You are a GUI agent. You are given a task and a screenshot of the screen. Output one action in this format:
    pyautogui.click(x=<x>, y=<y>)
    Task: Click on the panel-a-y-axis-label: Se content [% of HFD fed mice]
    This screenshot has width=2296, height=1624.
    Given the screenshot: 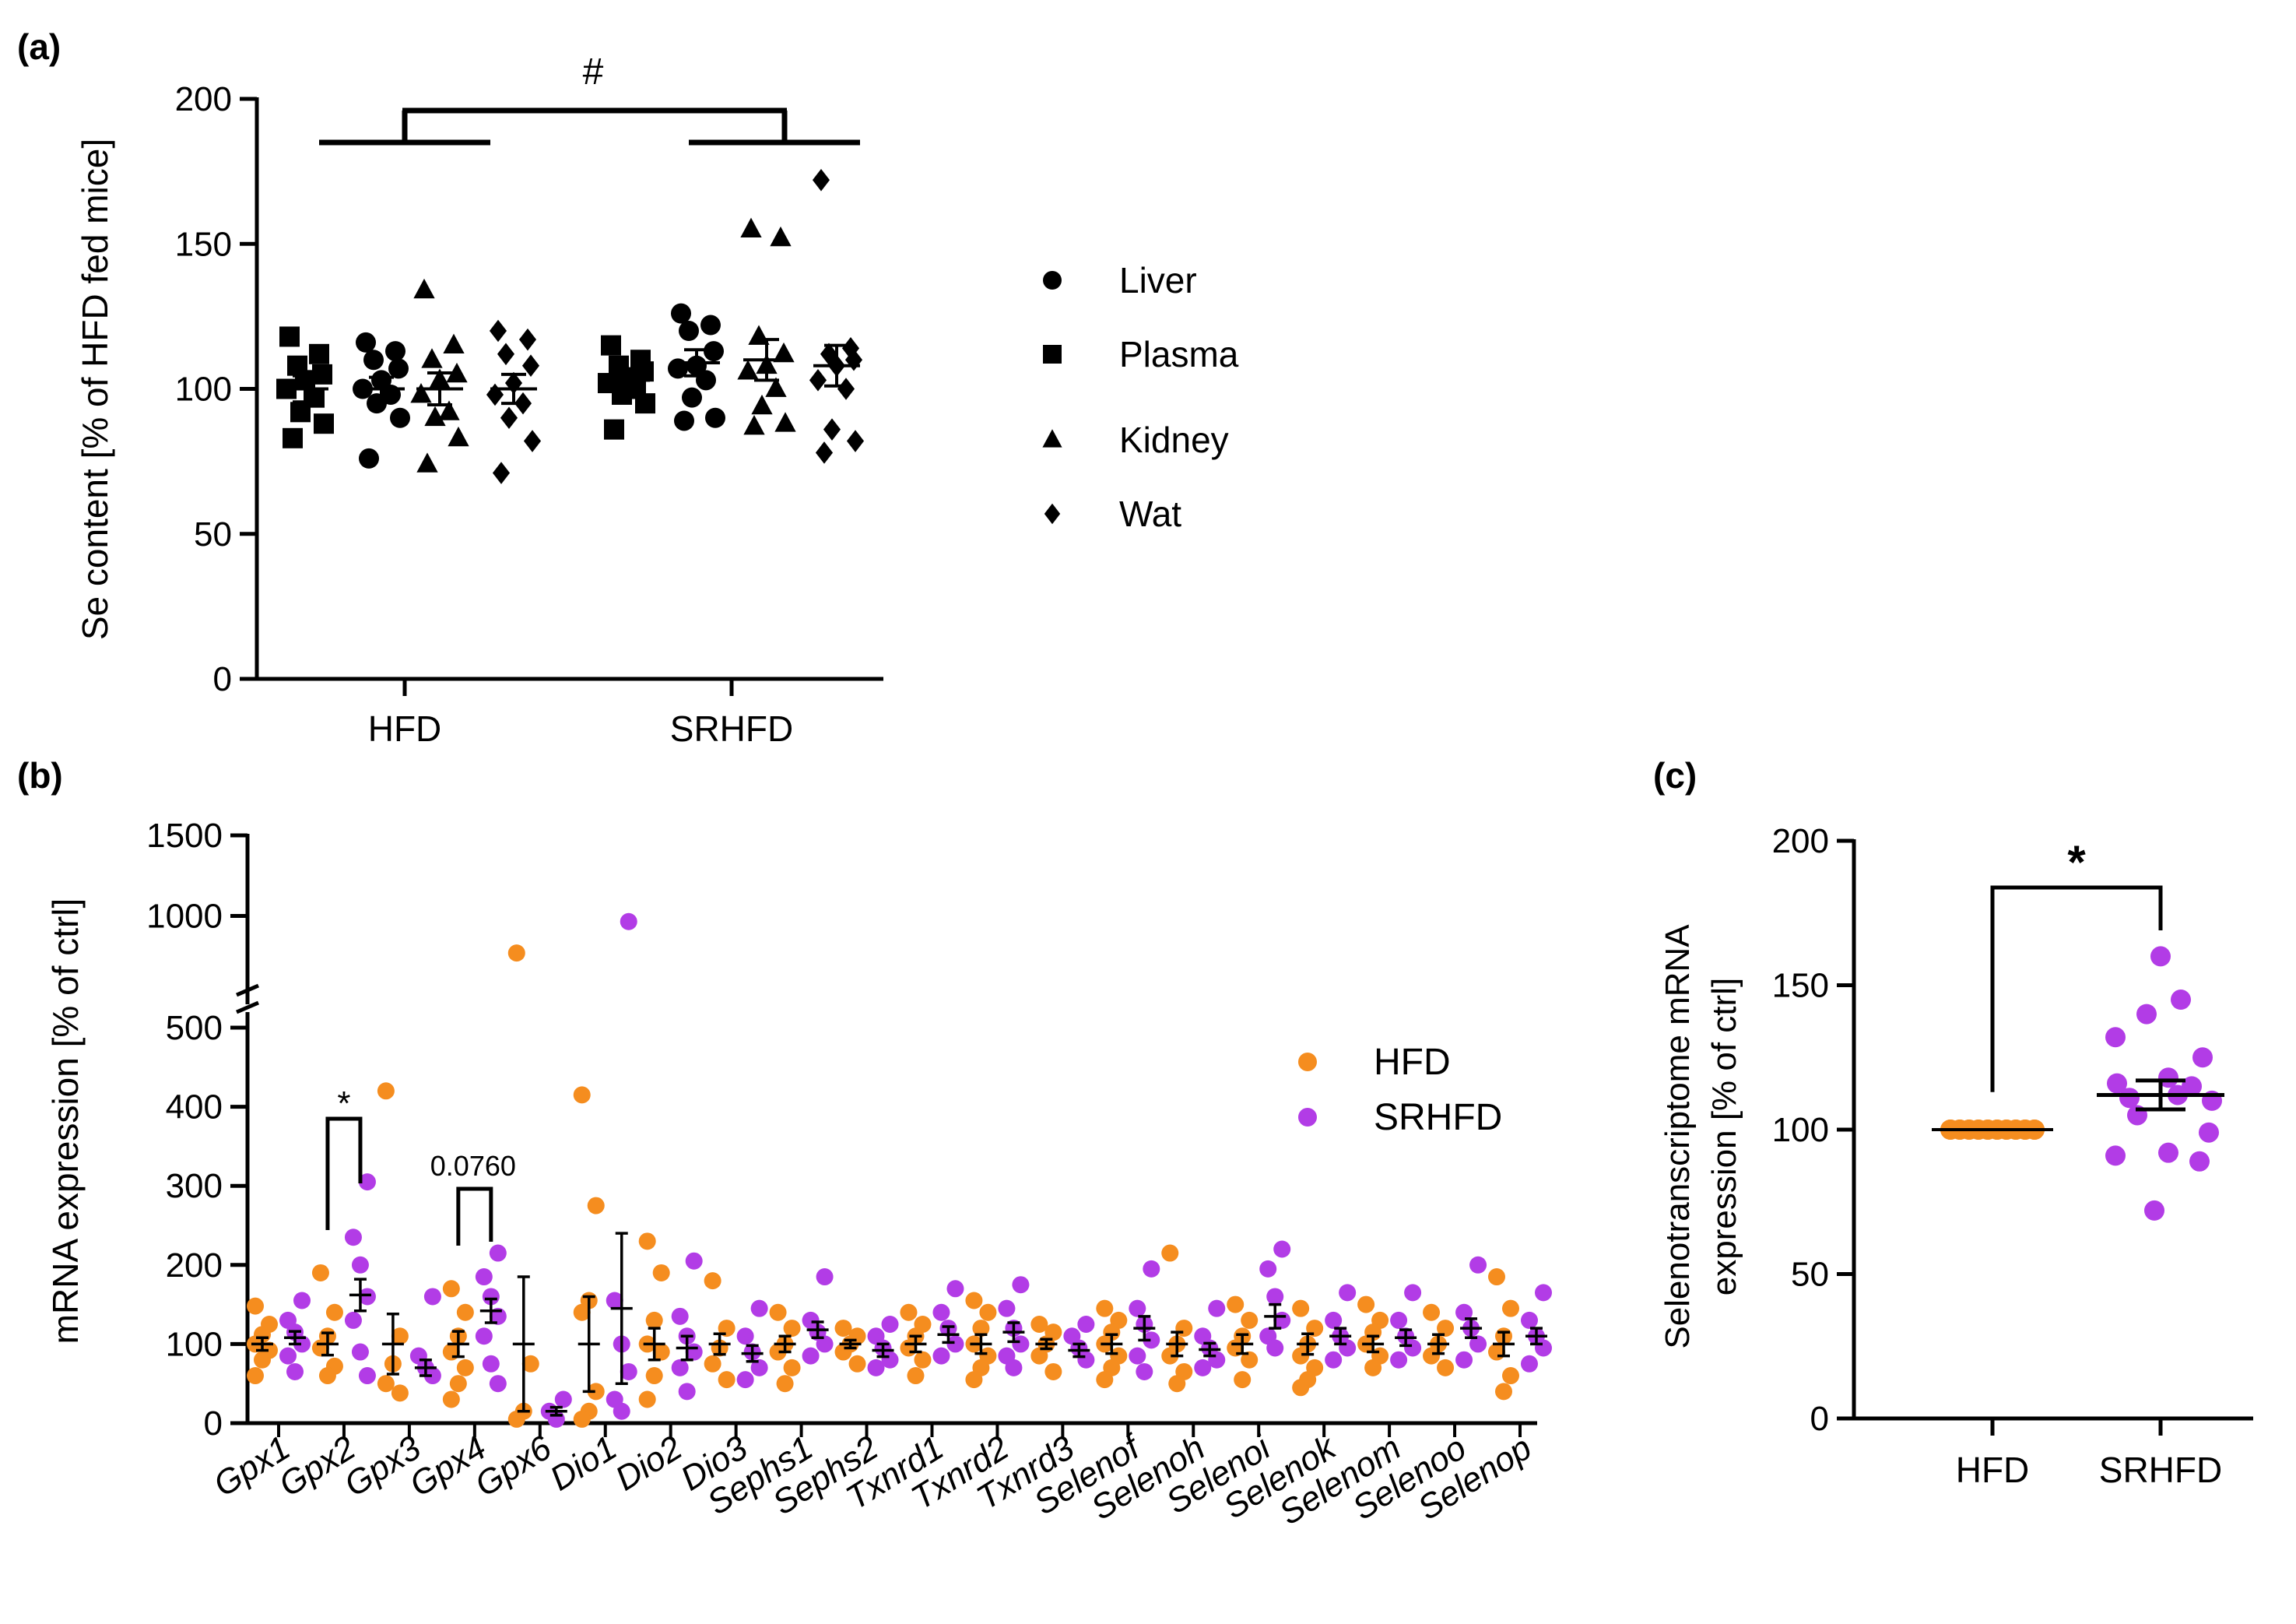 What is the action you would take?
    pyautogui.click(x=95, y=389)
    